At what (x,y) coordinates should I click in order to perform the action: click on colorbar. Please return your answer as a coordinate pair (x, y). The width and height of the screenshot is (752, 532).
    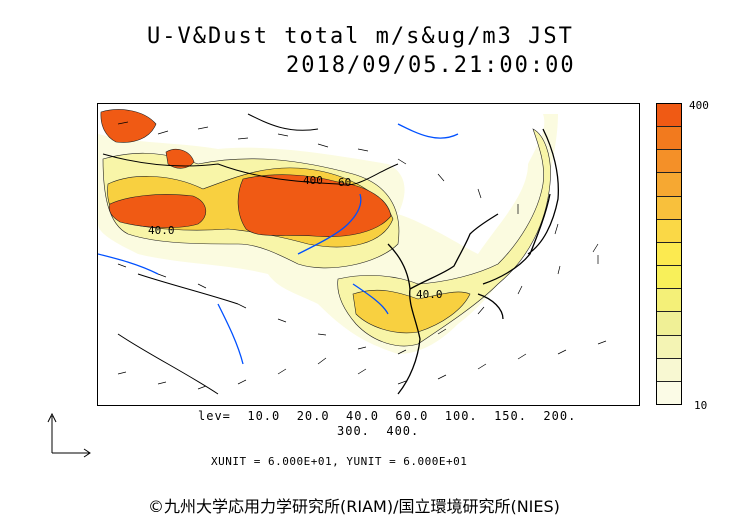
    Looking at the image, I should click on (669, 254).